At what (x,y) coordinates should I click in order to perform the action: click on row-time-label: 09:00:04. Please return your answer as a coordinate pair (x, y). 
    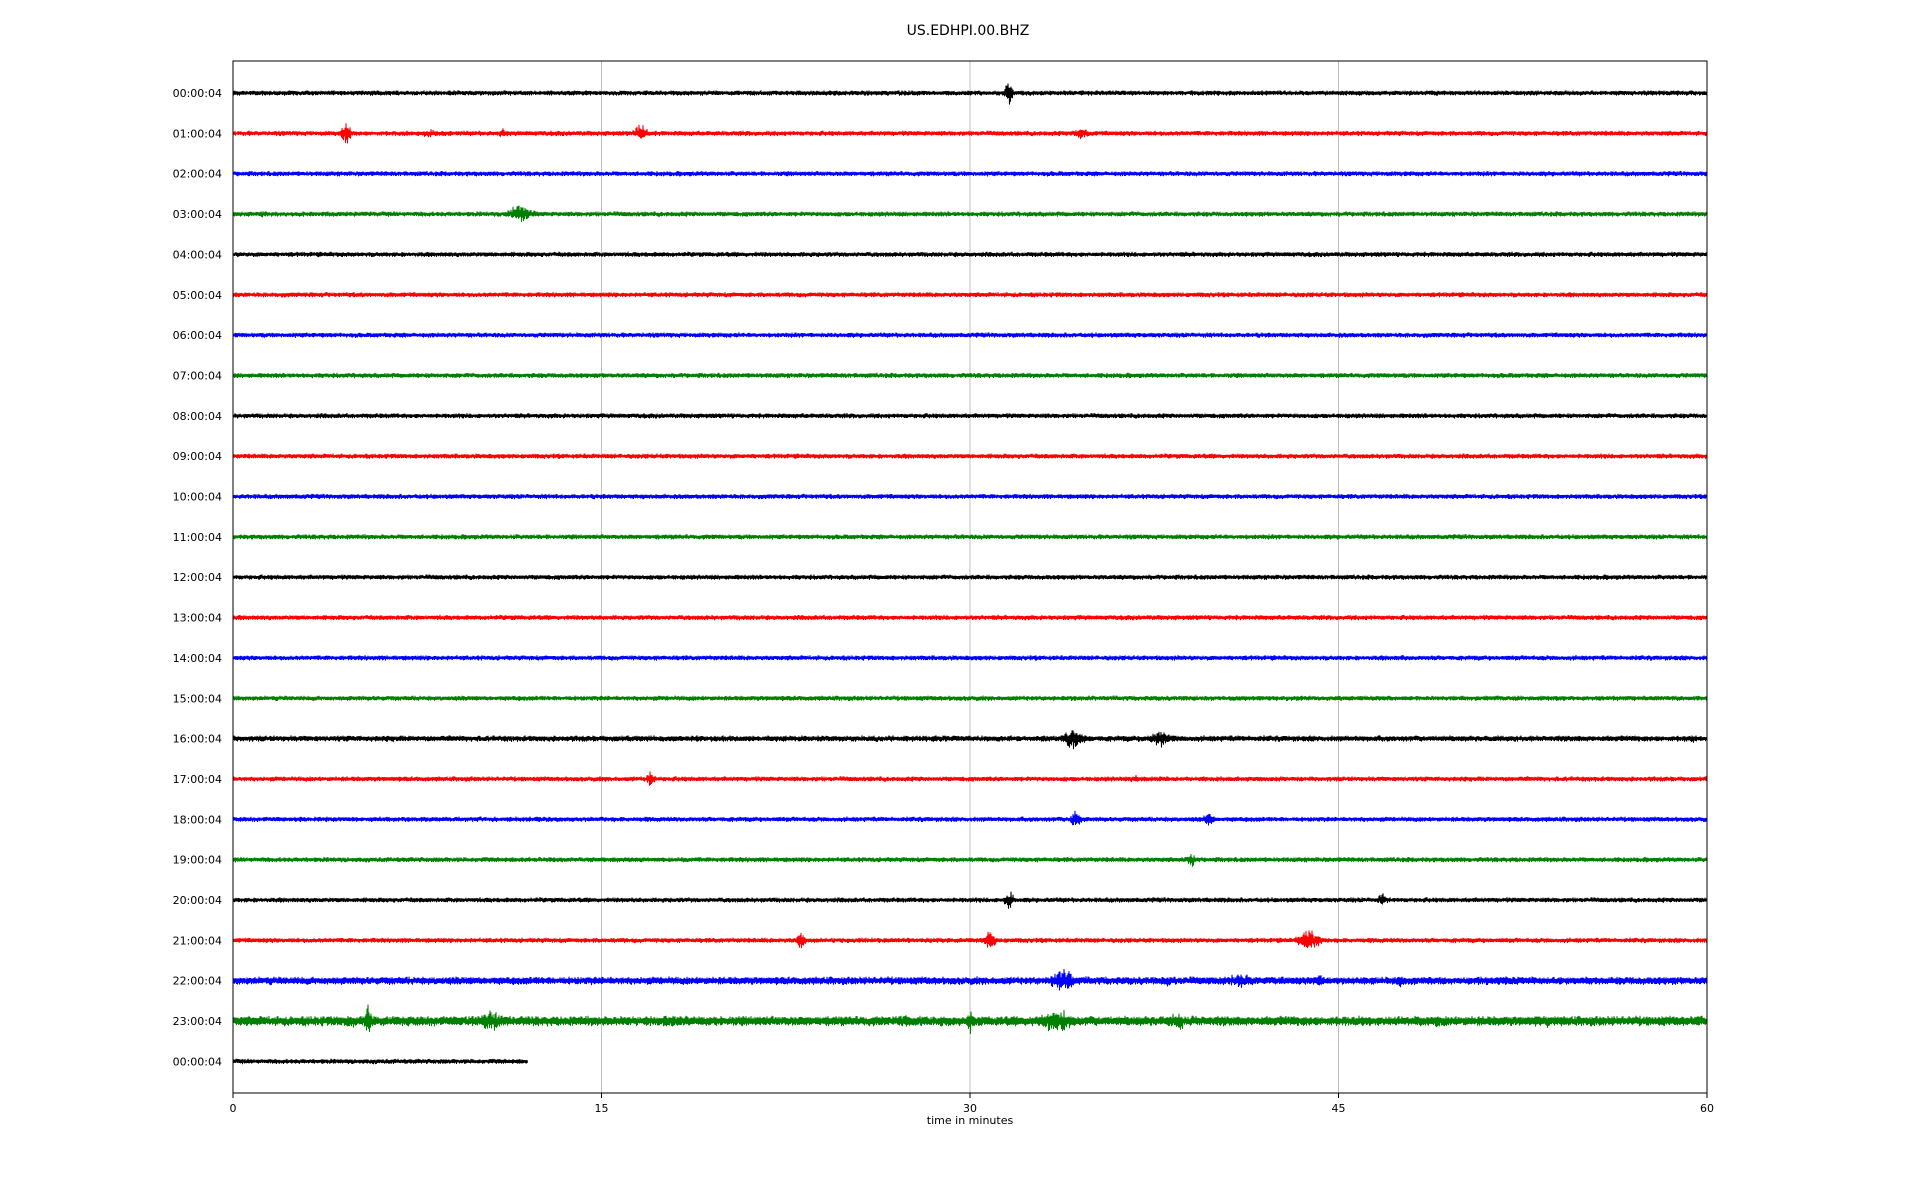
    Looking at the image, I should click on (197, 456).